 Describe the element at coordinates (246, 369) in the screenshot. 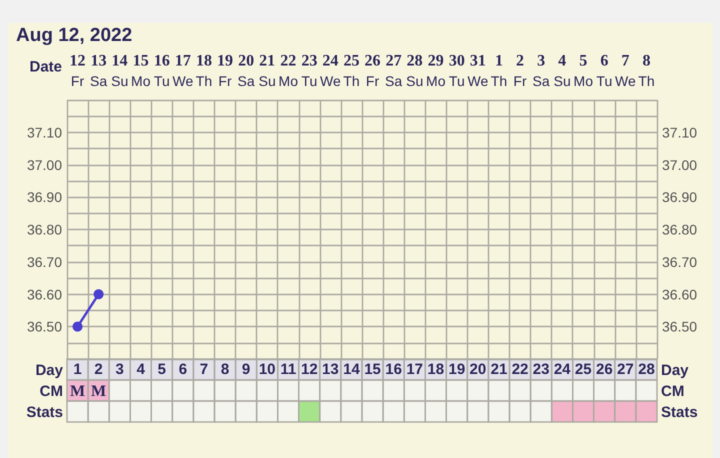

I see `x-tick-label: 9` at that location.